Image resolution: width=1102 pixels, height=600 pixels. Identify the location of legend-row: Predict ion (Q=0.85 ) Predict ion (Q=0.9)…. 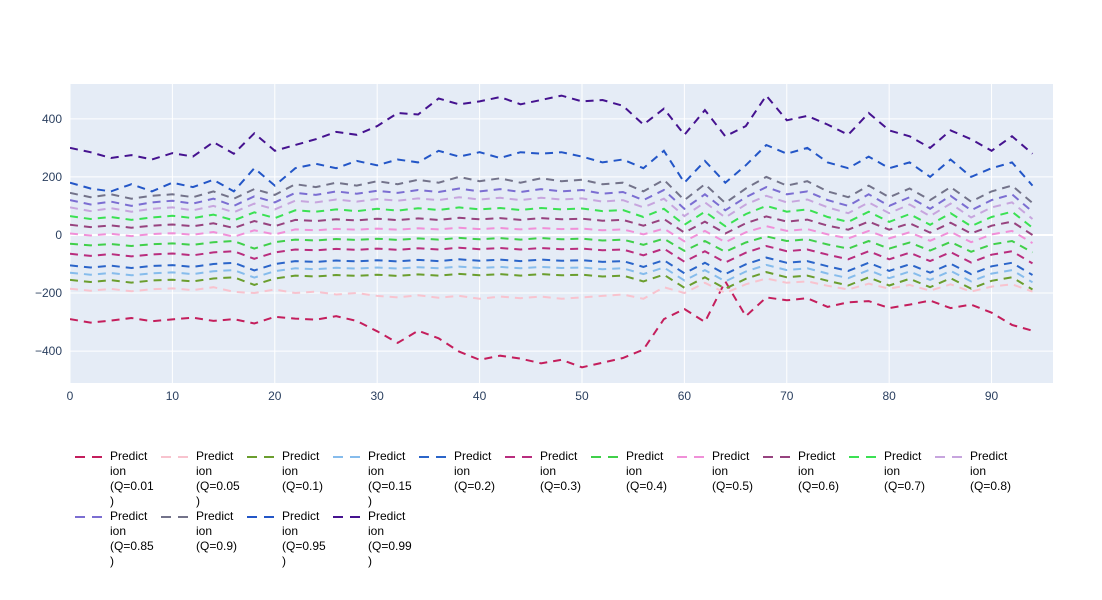
(555, 539).